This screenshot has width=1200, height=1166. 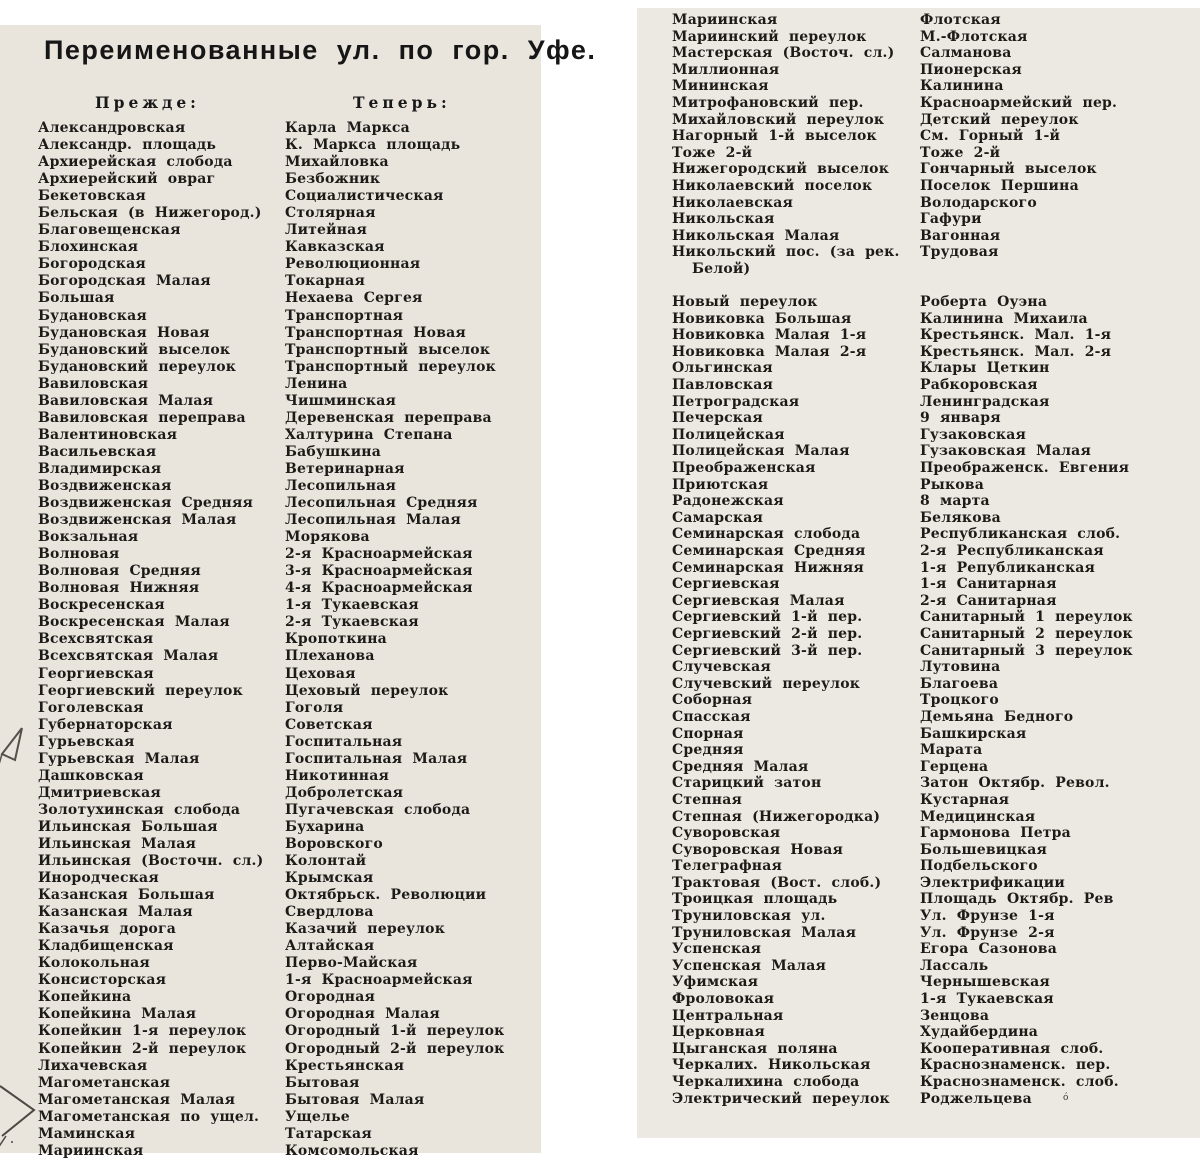 What do you see at coordinates (364, 196) in the screenshot?
I see `new-street-name: Социалистическая` at bounding box center [364, 196].